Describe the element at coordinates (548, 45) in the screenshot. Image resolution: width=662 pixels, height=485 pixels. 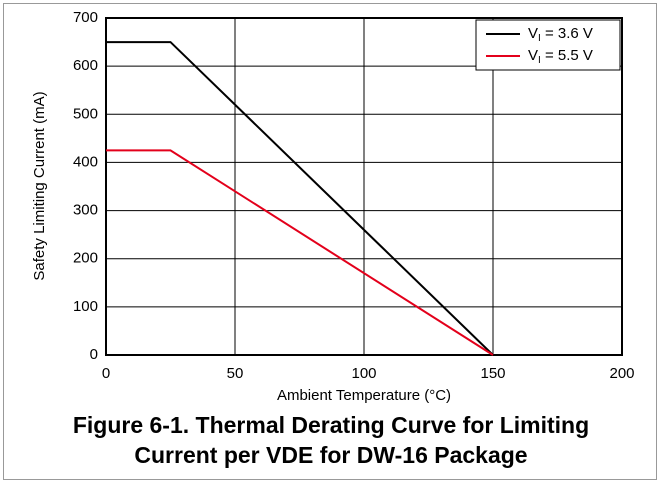
I see `legend-box` at that location.